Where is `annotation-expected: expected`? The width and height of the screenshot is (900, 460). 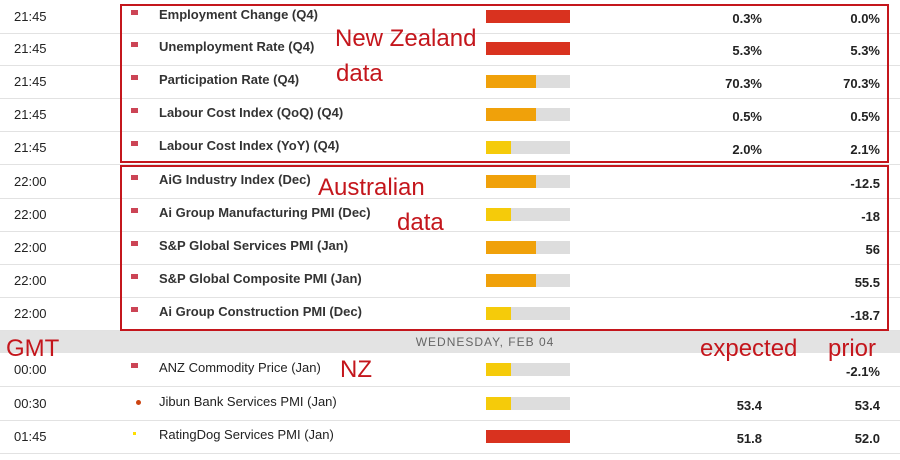
annotation-expected: expected is located at coordinates (749, 348).